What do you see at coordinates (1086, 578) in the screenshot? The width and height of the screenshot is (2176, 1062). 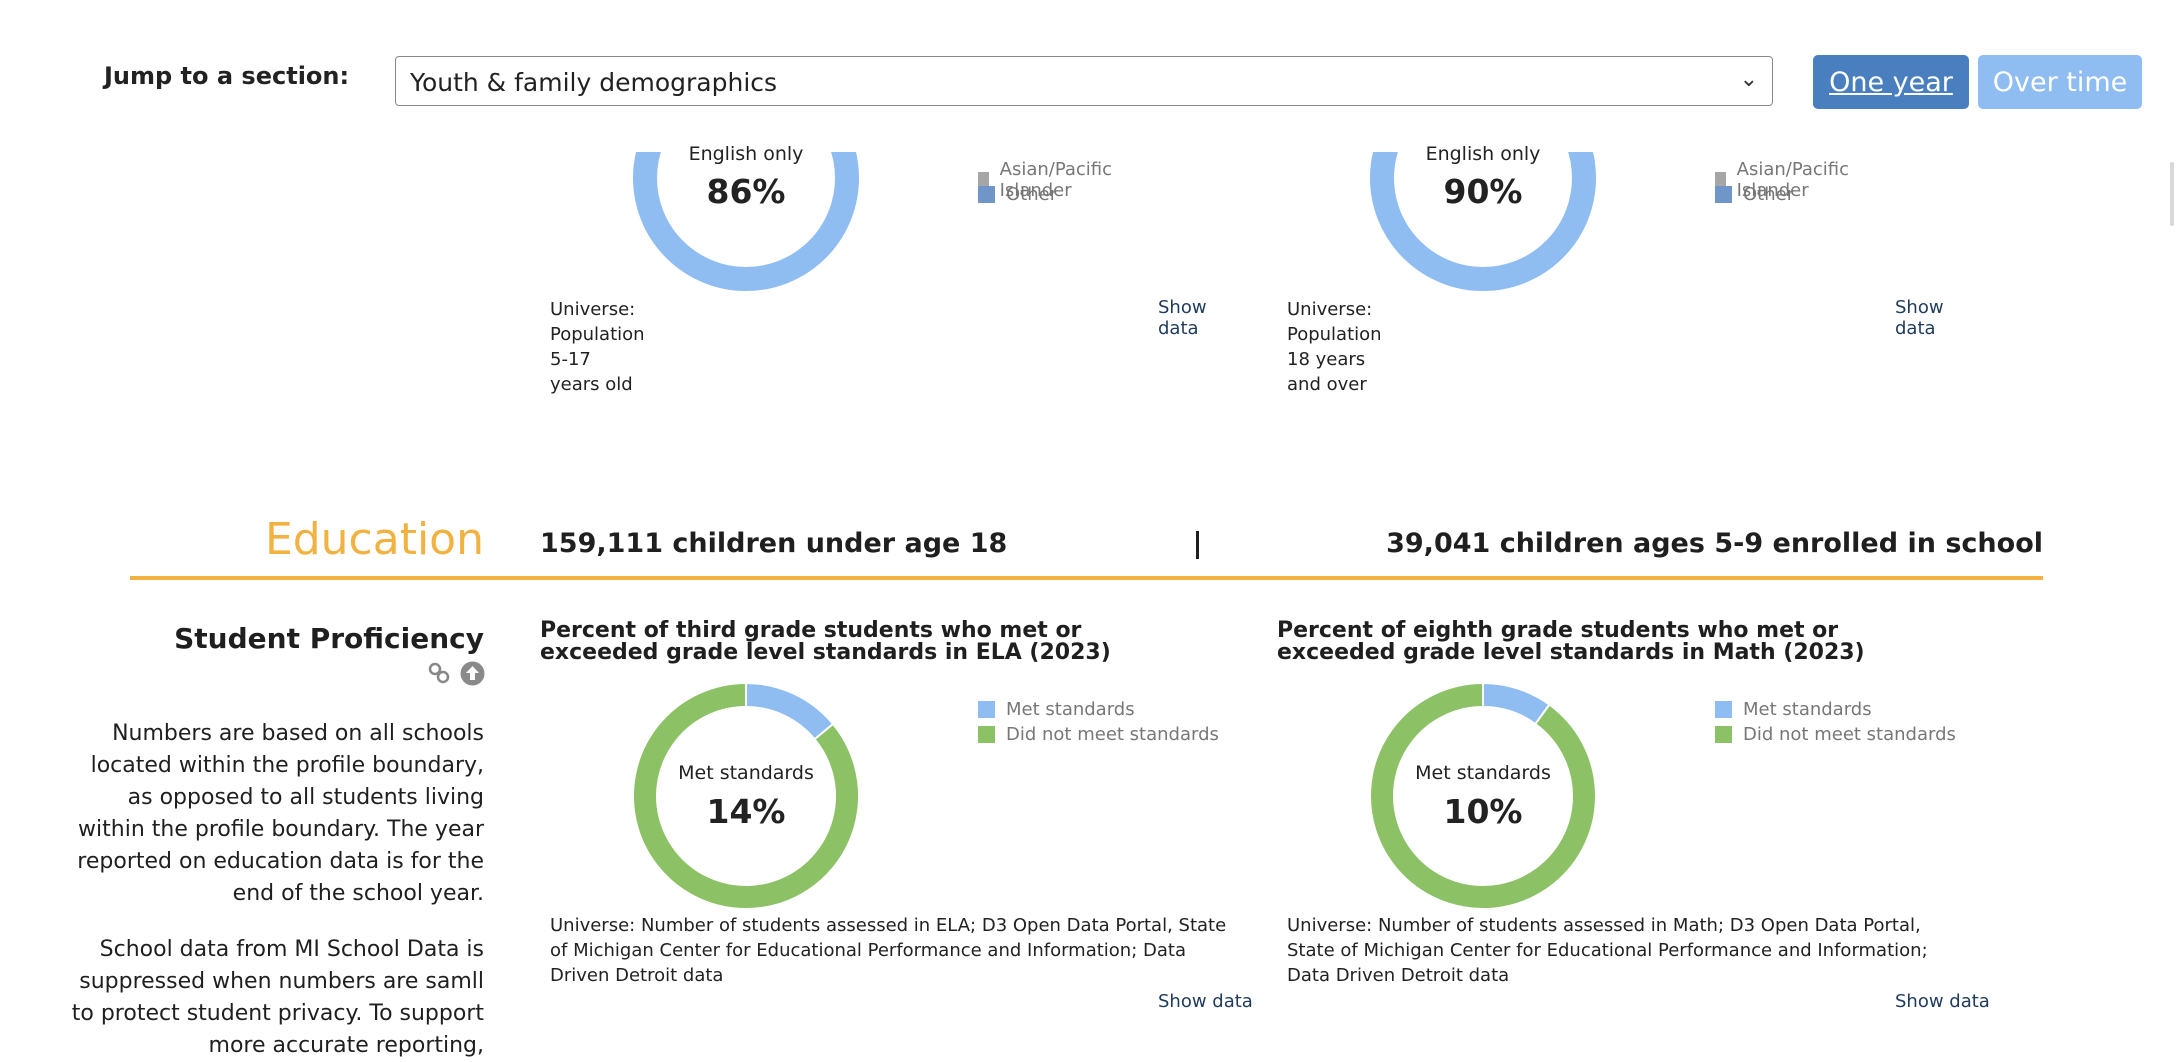 I see `section-divider-rule` at bounding box center [1086, 578].